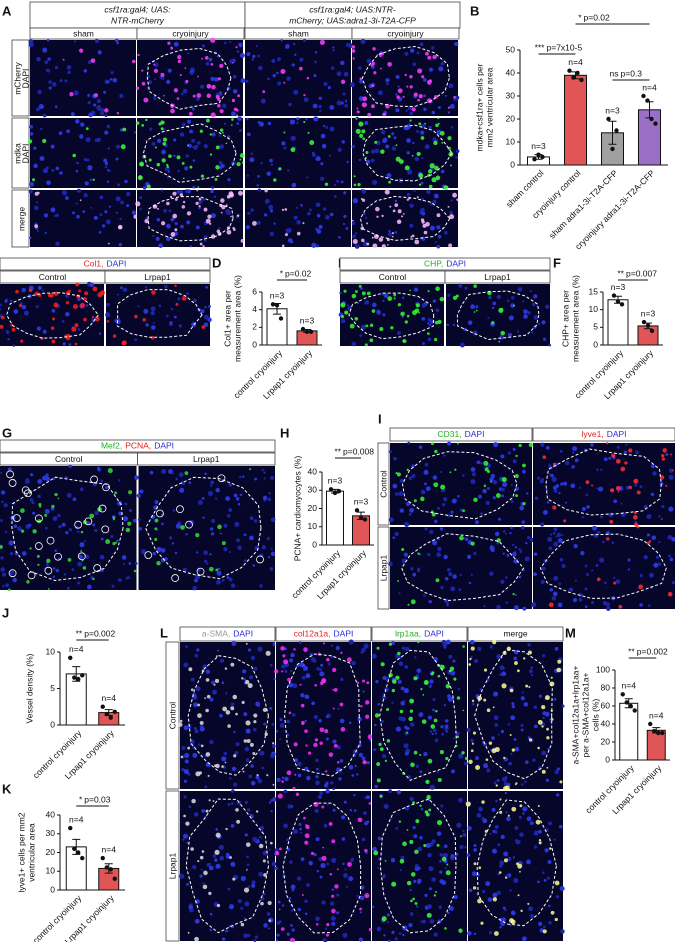 The image size is (675, 942). I want to click on marked-cell, so click(94, 479).